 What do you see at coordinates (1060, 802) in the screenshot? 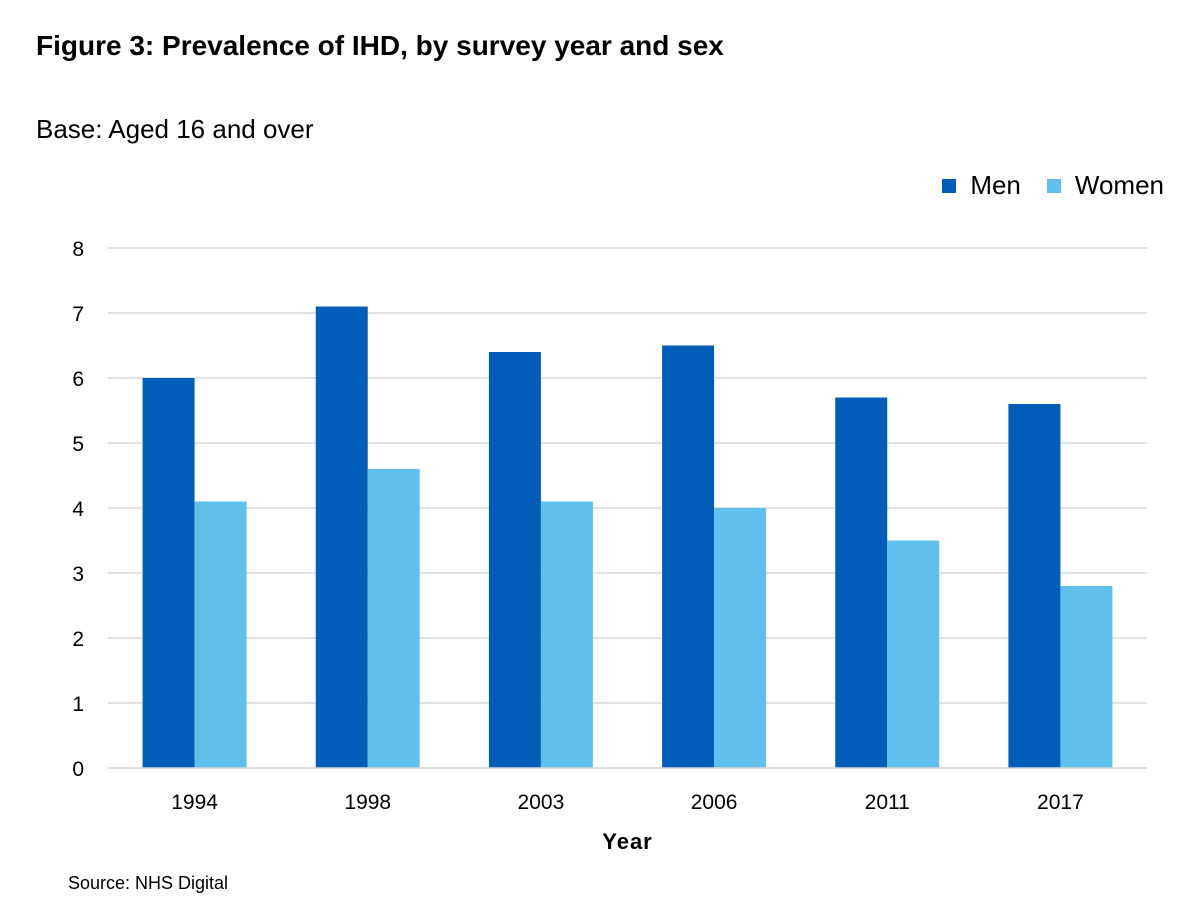
I see `x-tick-label-2017: 2017` at bounding box center [1060, 802].